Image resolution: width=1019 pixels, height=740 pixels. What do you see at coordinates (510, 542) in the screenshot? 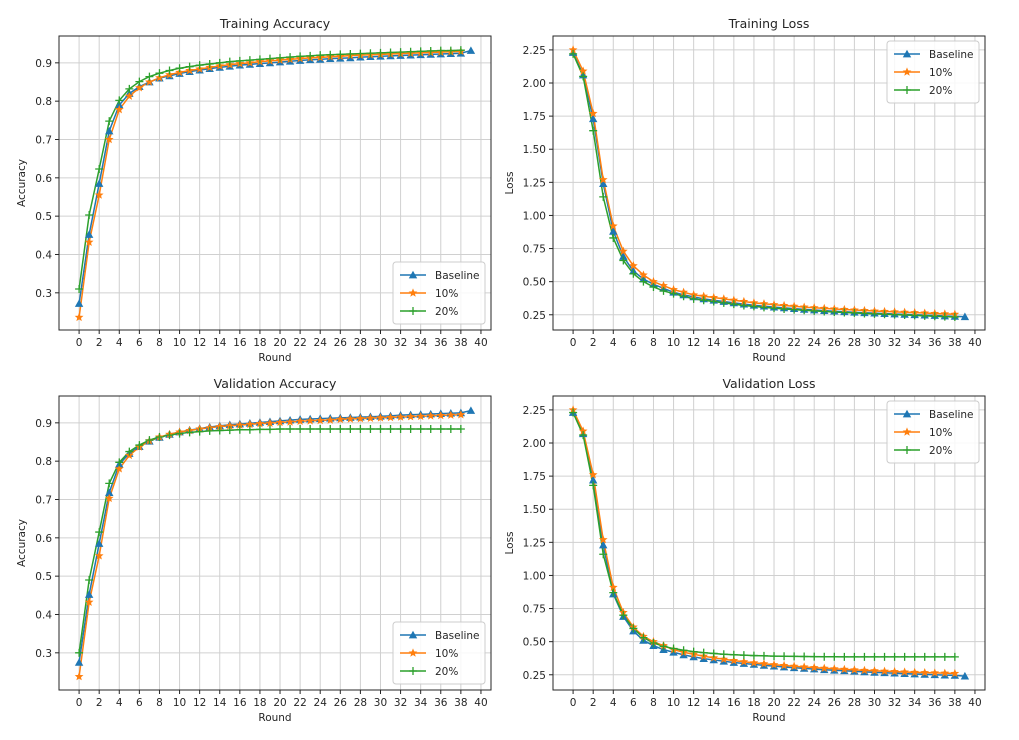
I see `y-axis-label: Loss` at bounding box center [510, 542].